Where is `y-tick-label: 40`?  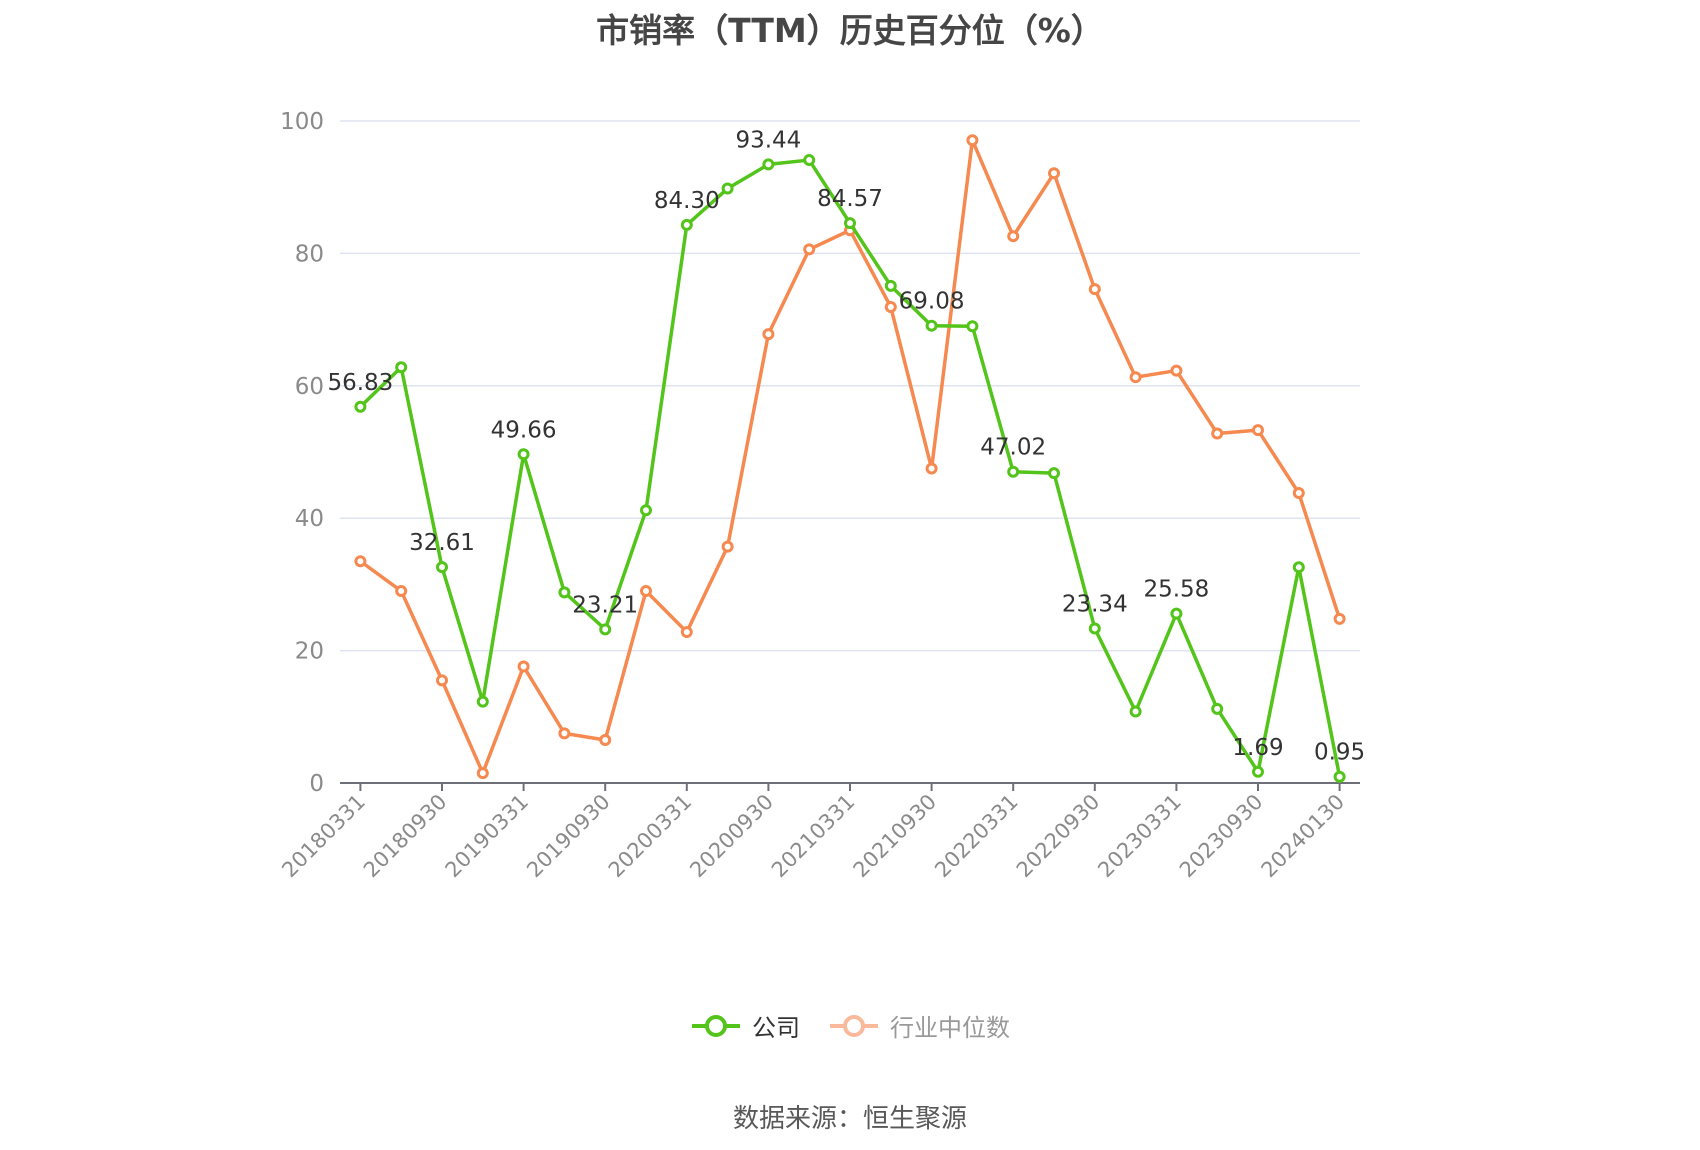 y-tick-label: 40 is located at coordinates (309, 519).